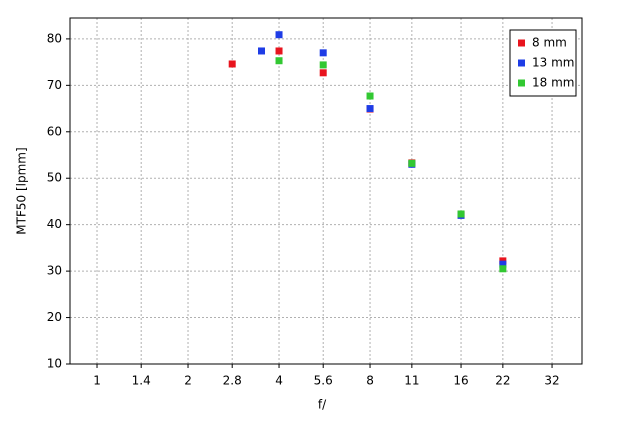  I want to click on x-tick-label: 8, so click(370, 381).